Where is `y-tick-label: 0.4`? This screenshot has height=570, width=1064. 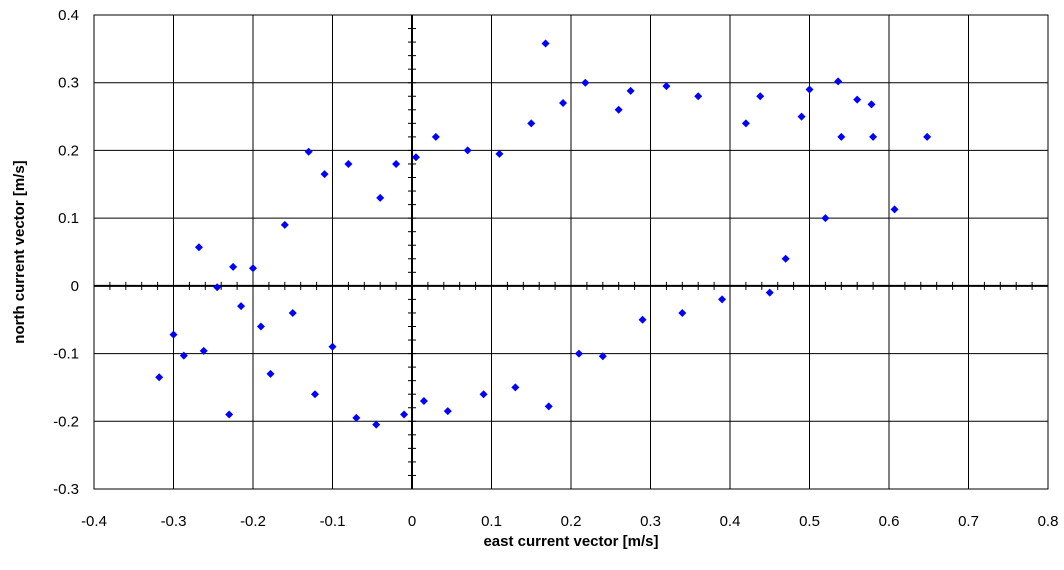
y-tick-label: 0.4 is located at coordinates (68, 15).